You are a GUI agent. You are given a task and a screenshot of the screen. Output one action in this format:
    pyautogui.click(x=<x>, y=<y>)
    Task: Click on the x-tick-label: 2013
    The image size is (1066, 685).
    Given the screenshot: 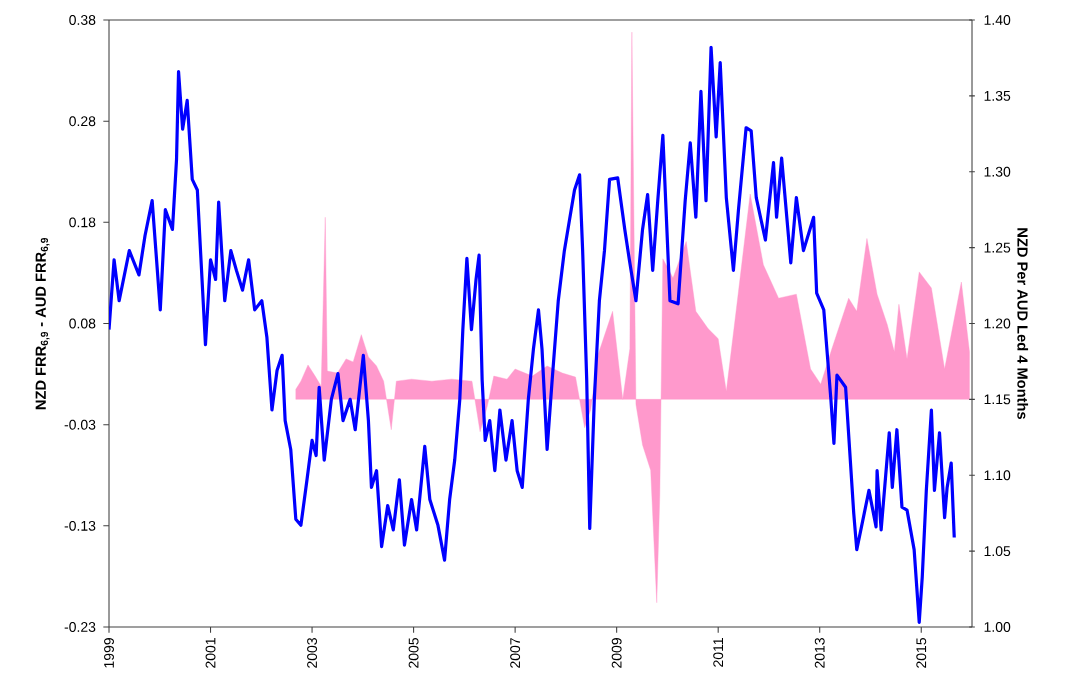 What is the action you would take?
    pyautogui.click(x=819, y=653)
    